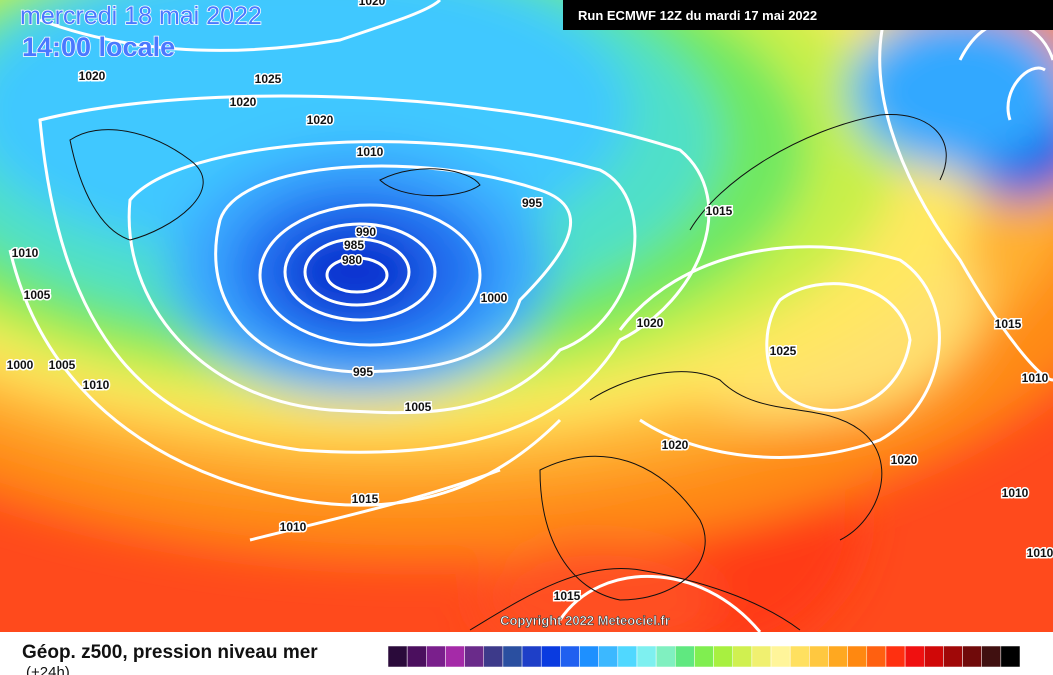  Describe the element at coordinates (697, 15) in the screenshot. I see `run-label: Run ECMWF 12Z du mardi 17 mai 2022` at that location.